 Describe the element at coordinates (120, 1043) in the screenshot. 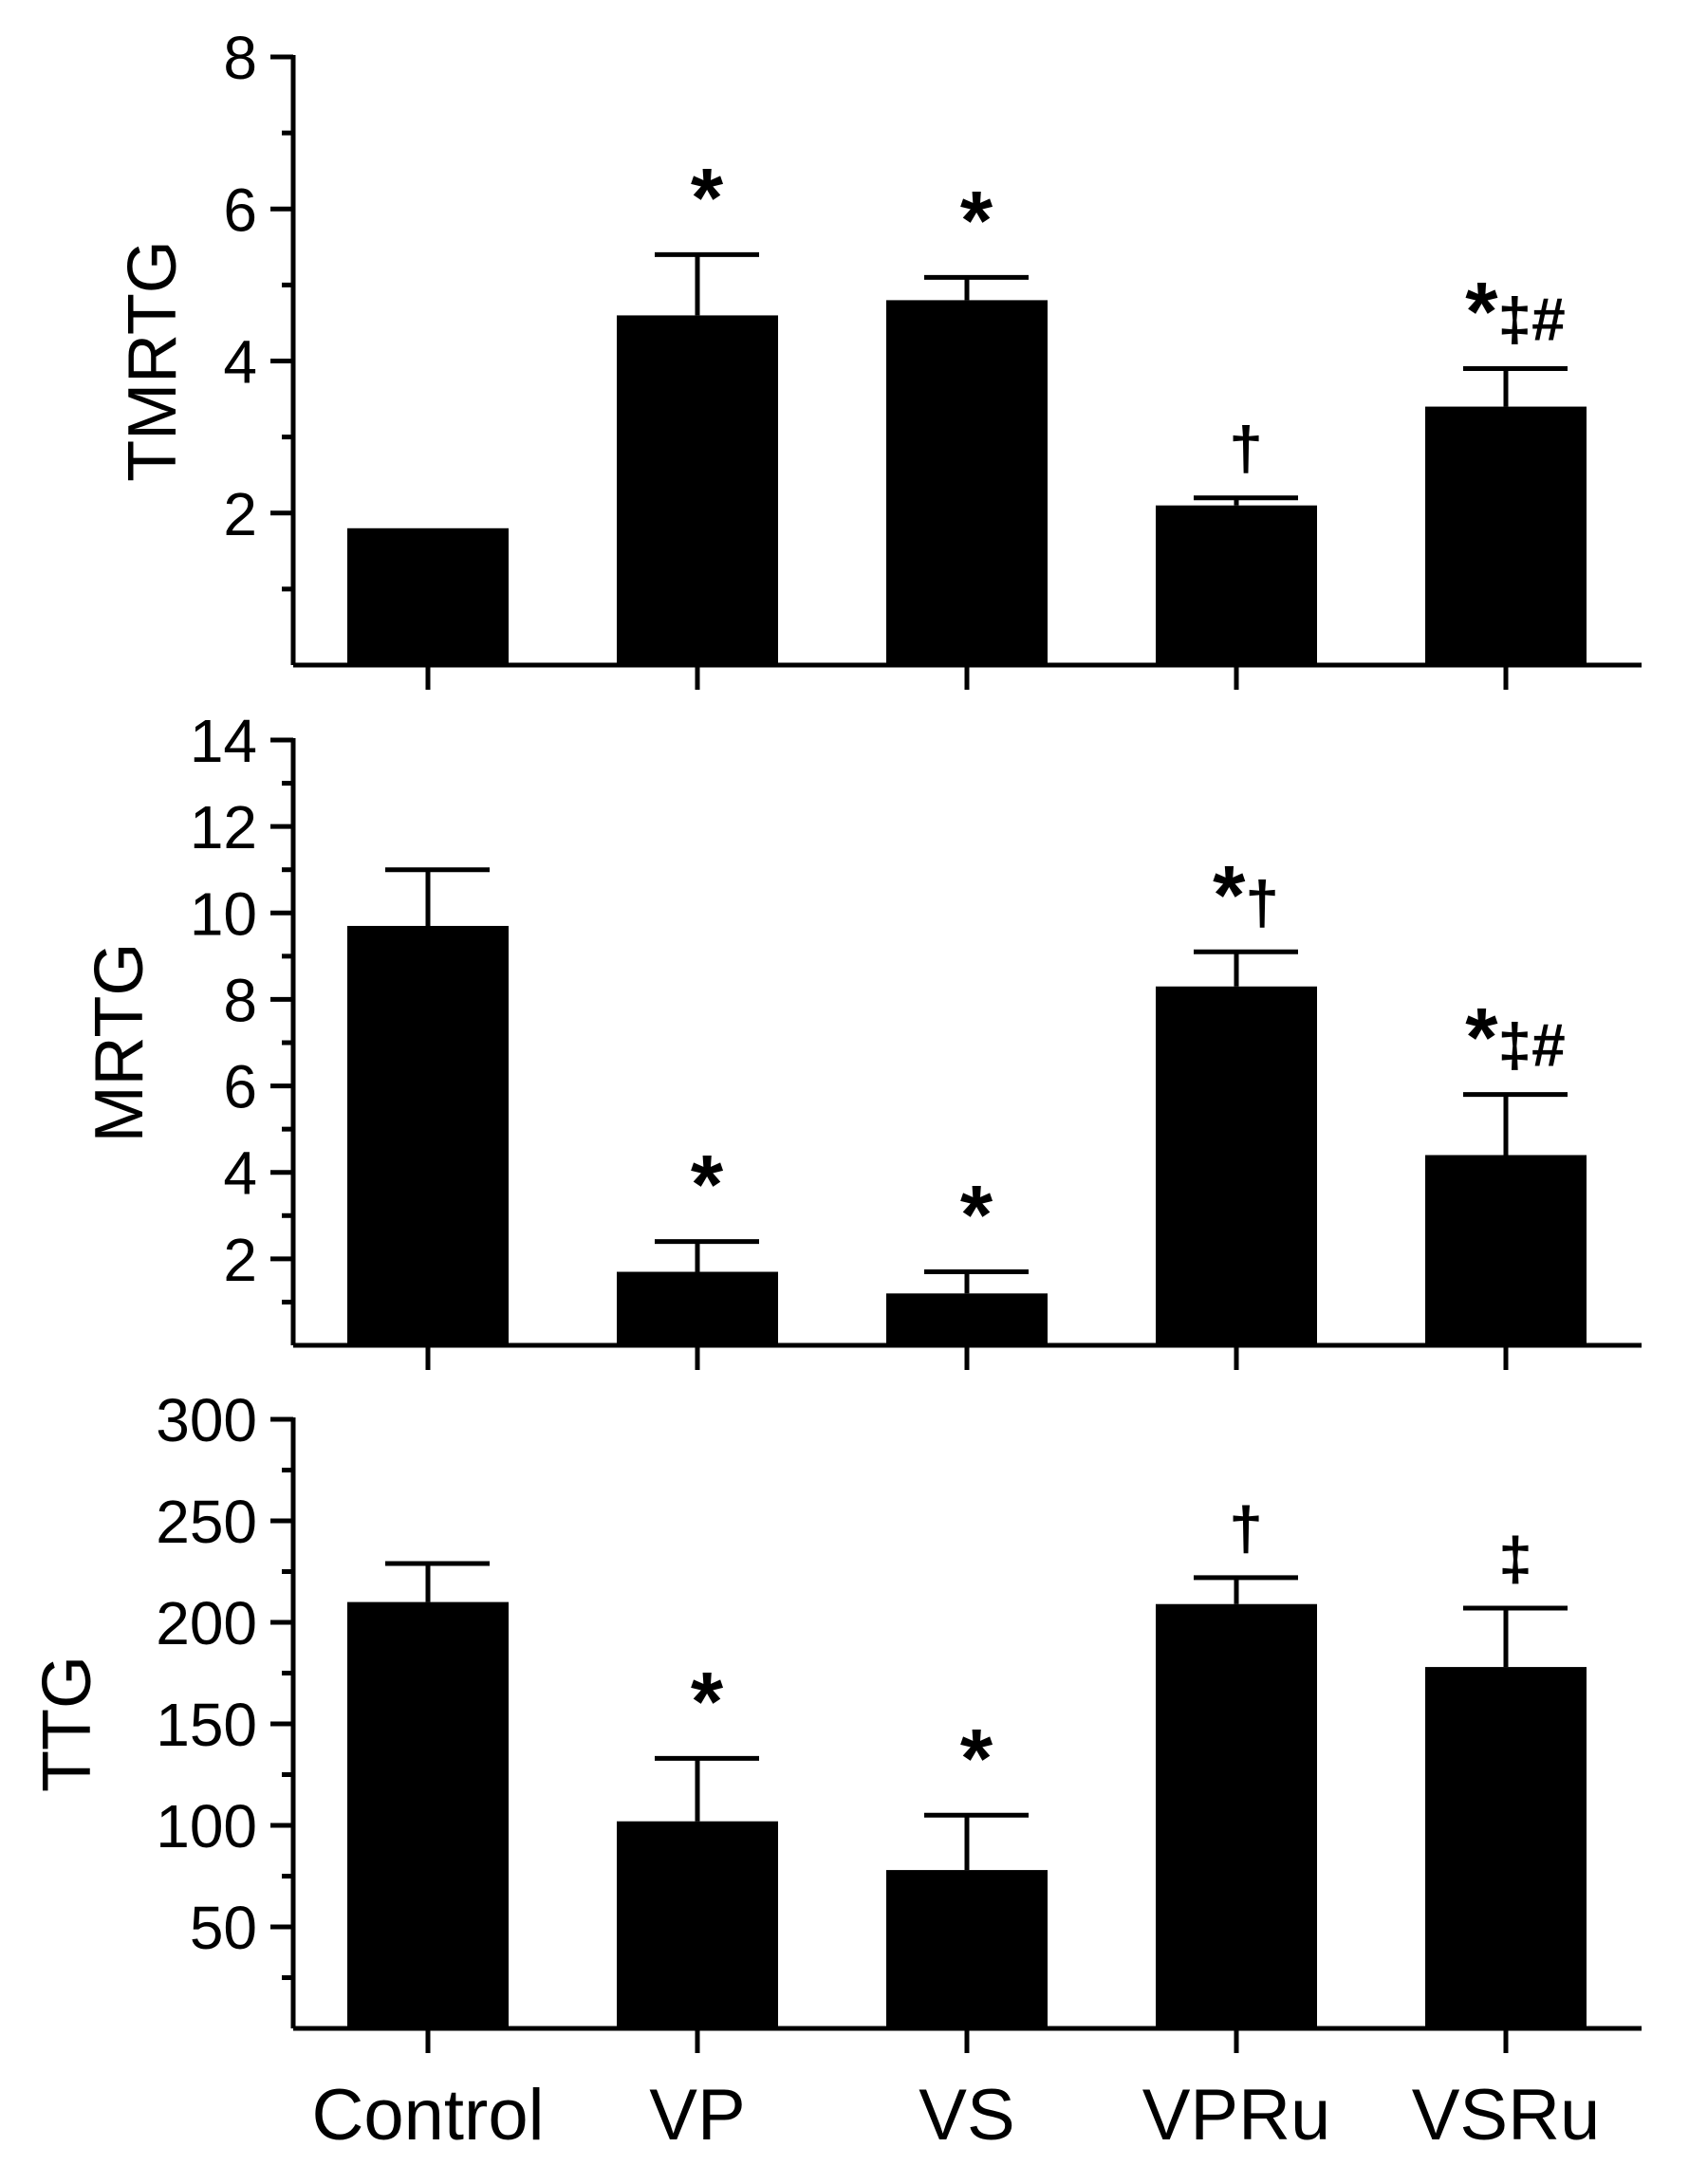

I see `y-axis-title: MRTG` at that location.